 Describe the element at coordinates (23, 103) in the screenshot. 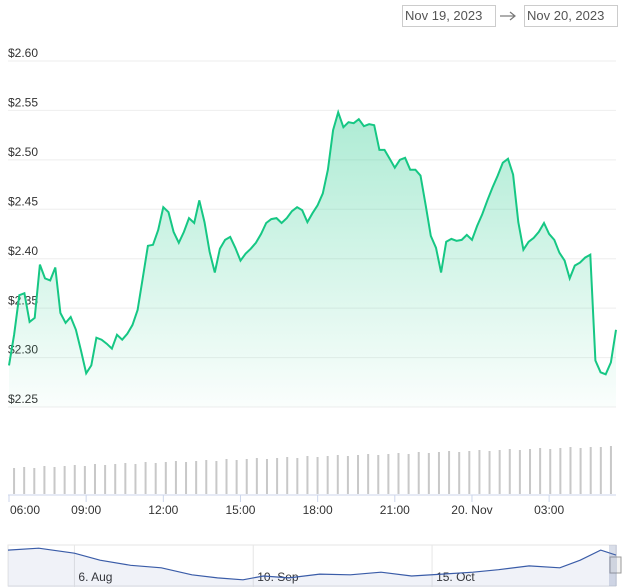

I see `y-tick-label: $2.55` at that location.